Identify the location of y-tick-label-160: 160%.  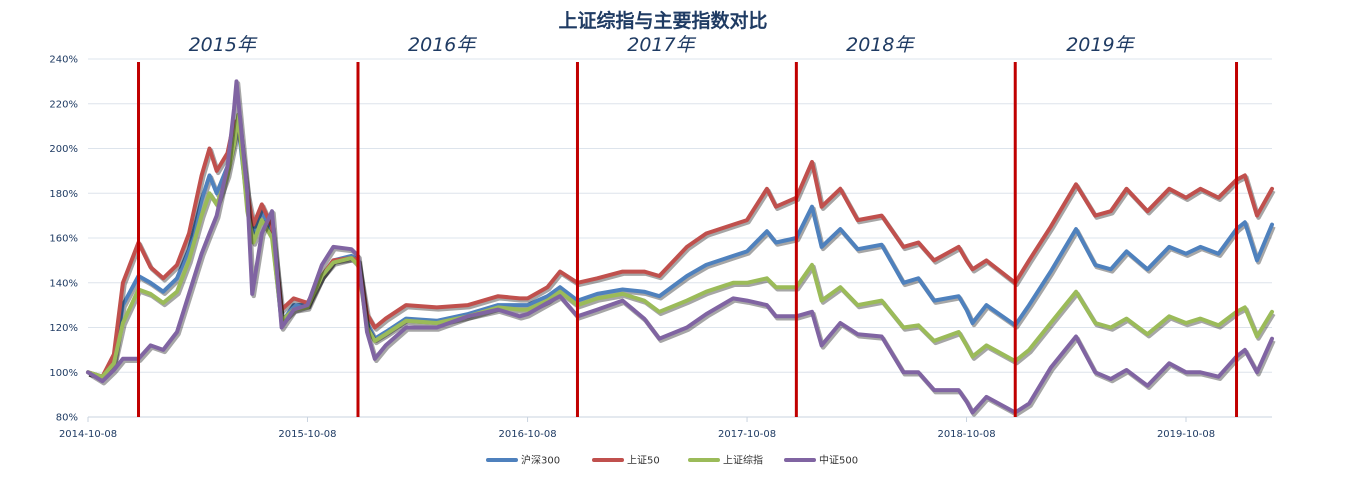
(63, 239).